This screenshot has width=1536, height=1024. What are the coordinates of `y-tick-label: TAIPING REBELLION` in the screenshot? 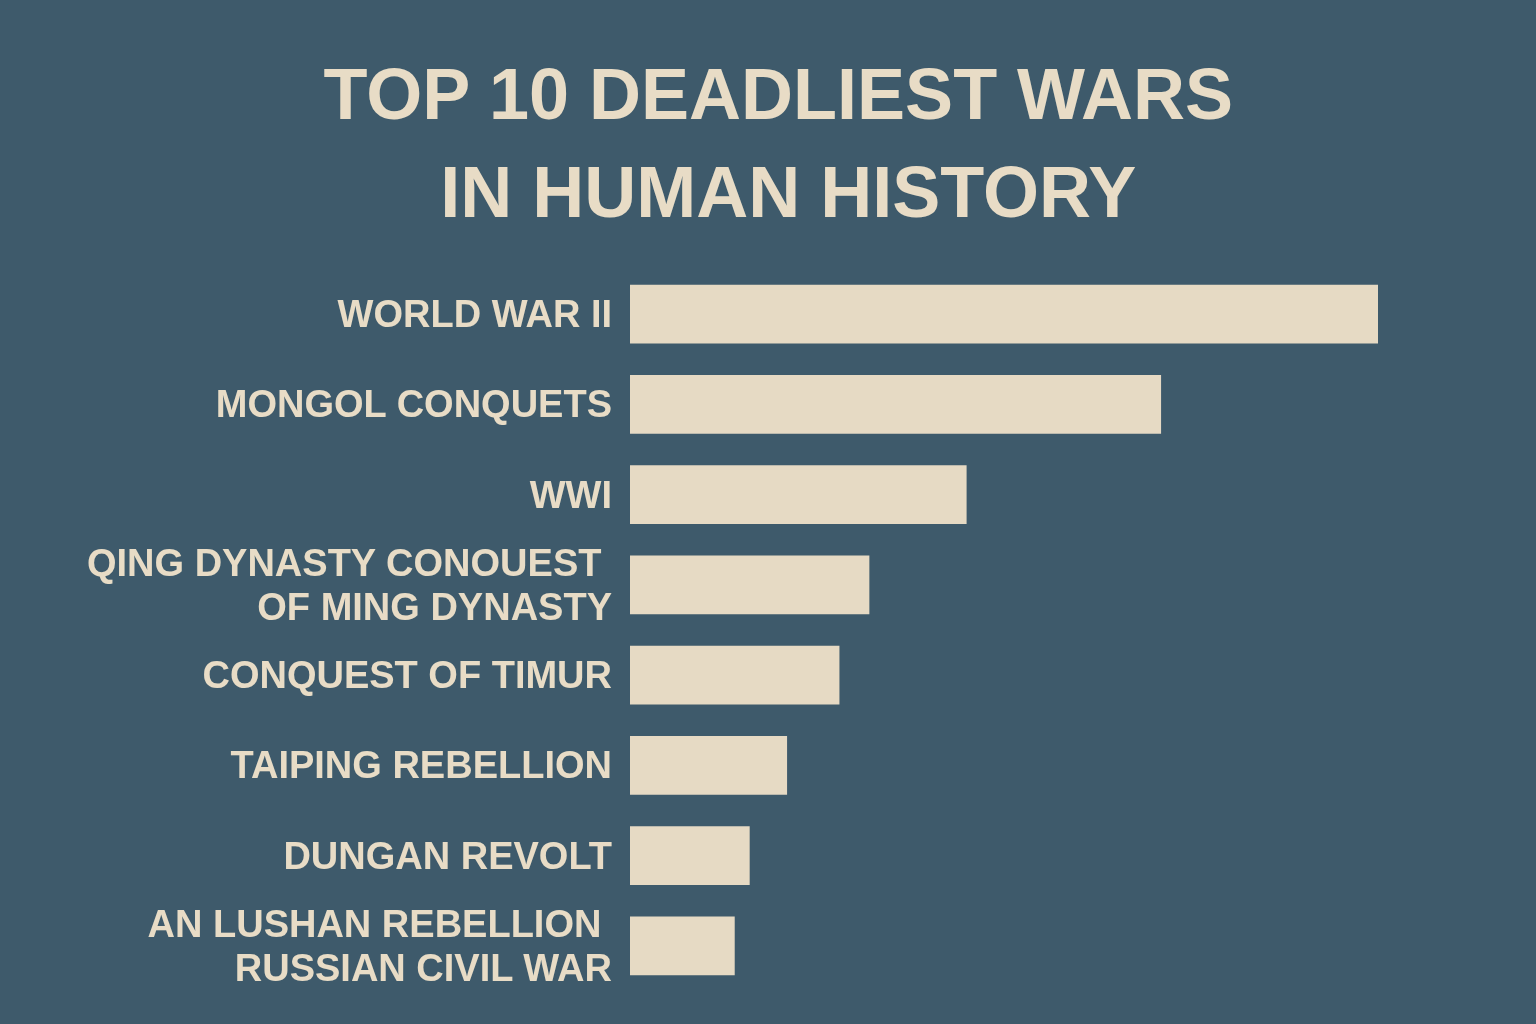 It's located at (421, 765).